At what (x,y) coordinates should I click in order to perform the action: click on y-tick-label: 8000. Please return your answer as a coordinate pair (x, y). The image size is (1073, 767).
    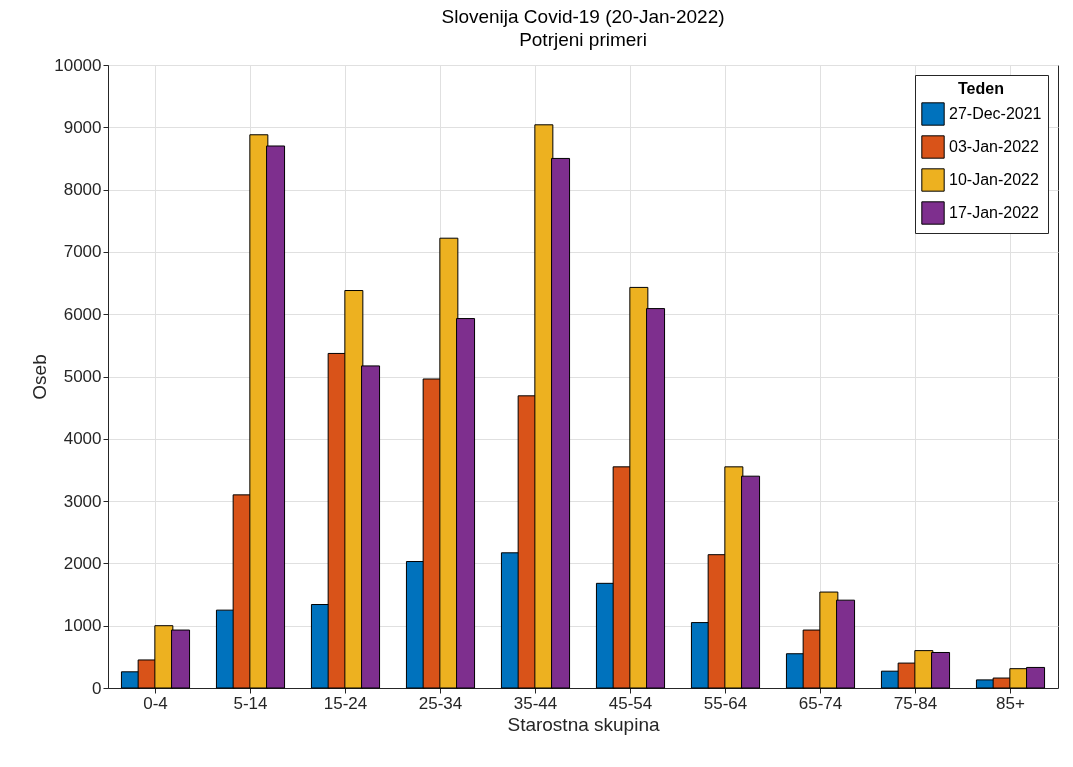
    Looking at the image, I should click on (82, 190).